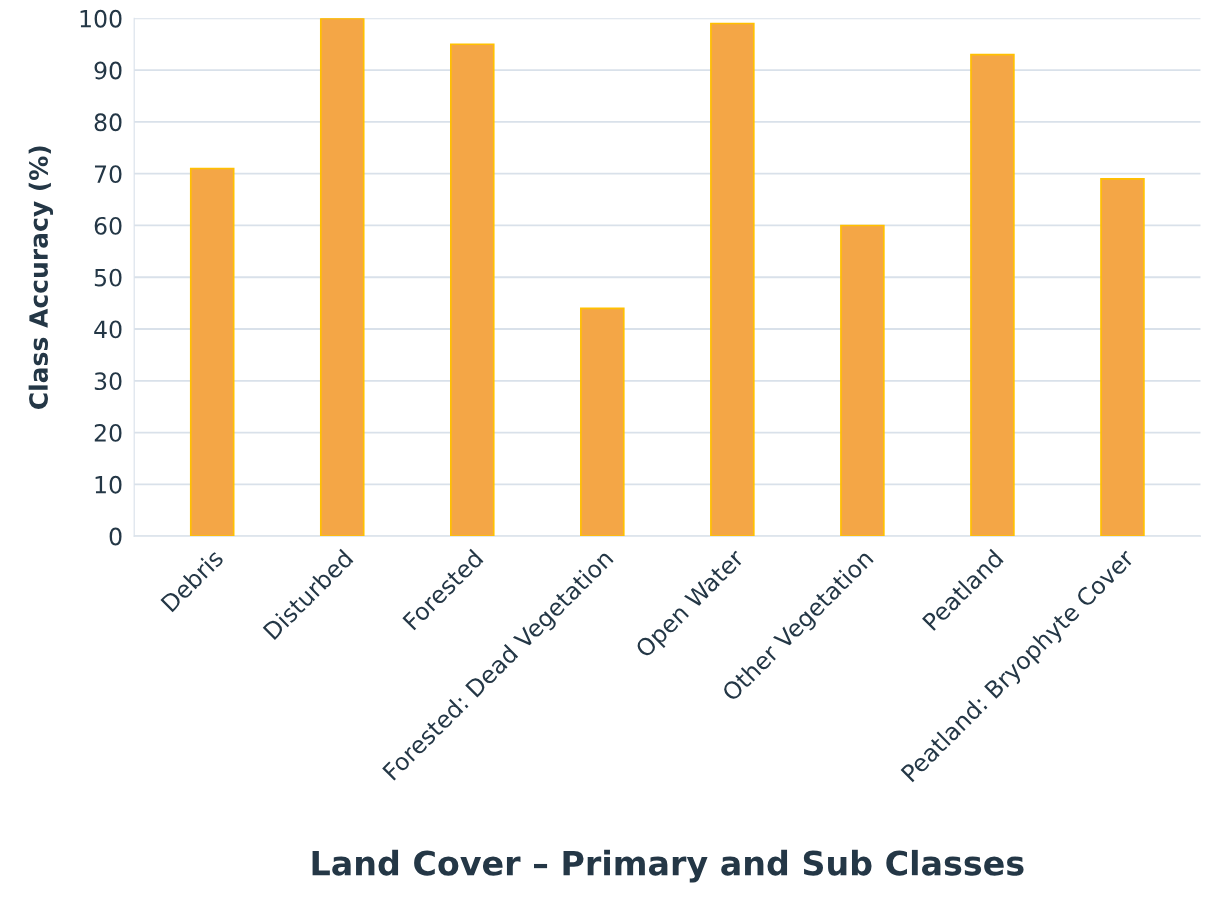  I want to click on y-axis-title: Class Accuracy (%), so click(41, 277).